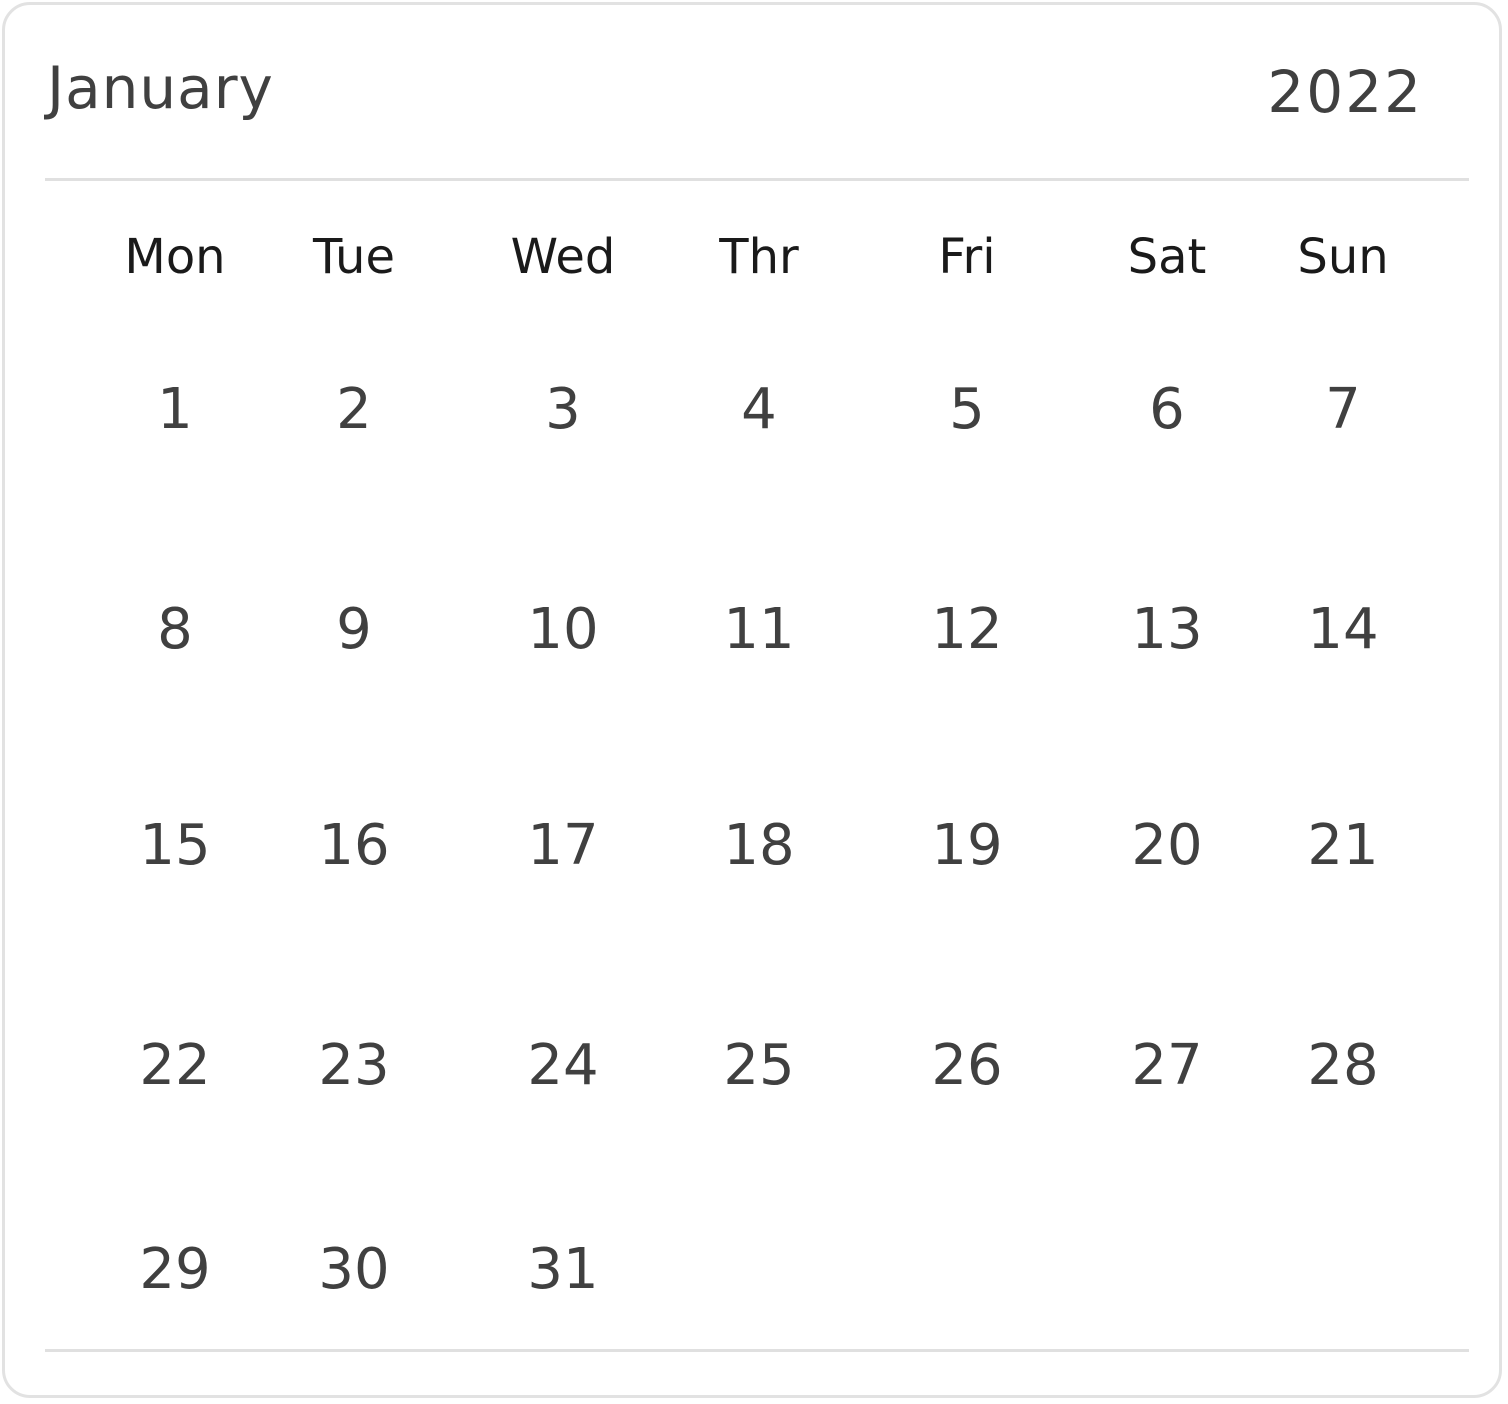 This screenshot has width=1508, height=1404. What do you see at coordinates (354, 257) in the screenshot?
I see `weekday-tue: Tue` at bounding box center [354, 257].